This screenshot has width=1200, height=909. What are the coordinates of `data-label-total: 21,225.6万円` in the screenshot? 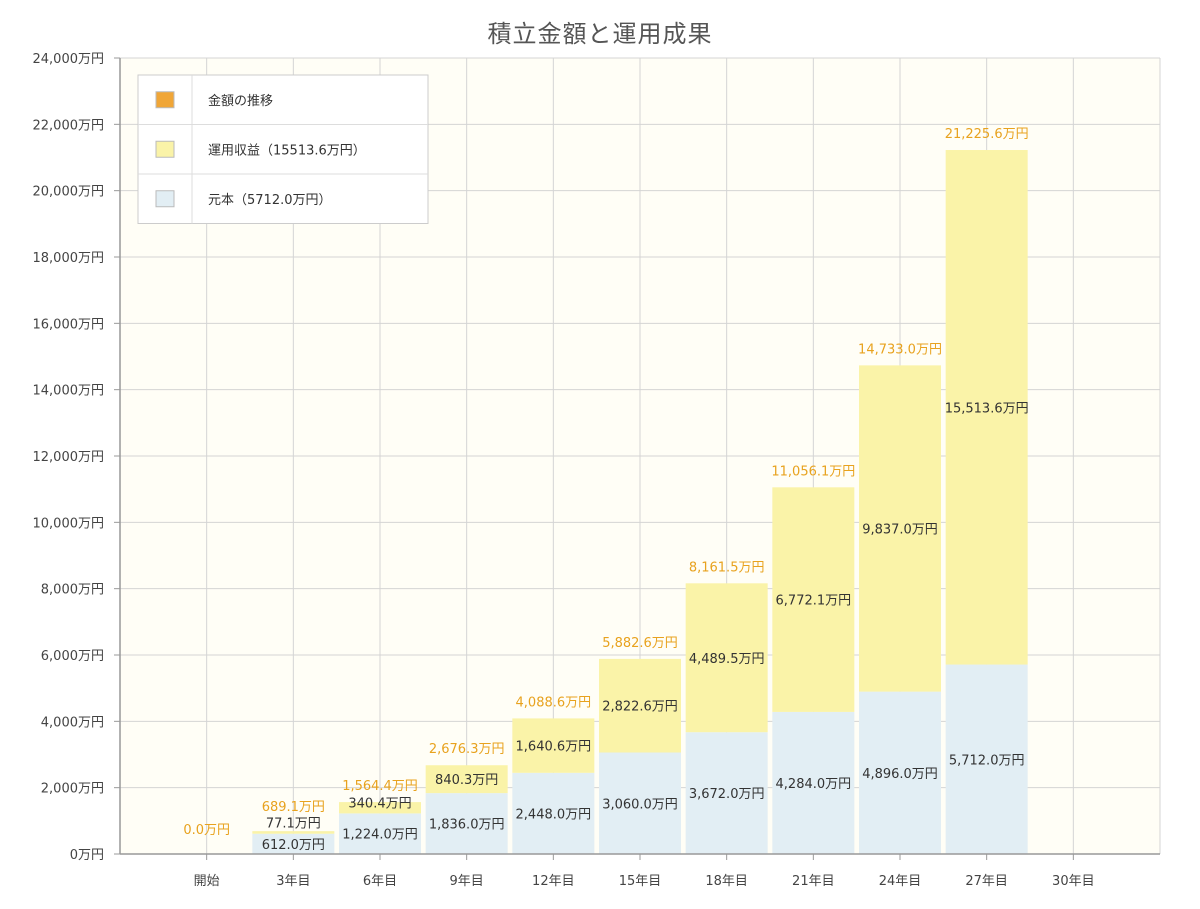 It's located at (987, 134).